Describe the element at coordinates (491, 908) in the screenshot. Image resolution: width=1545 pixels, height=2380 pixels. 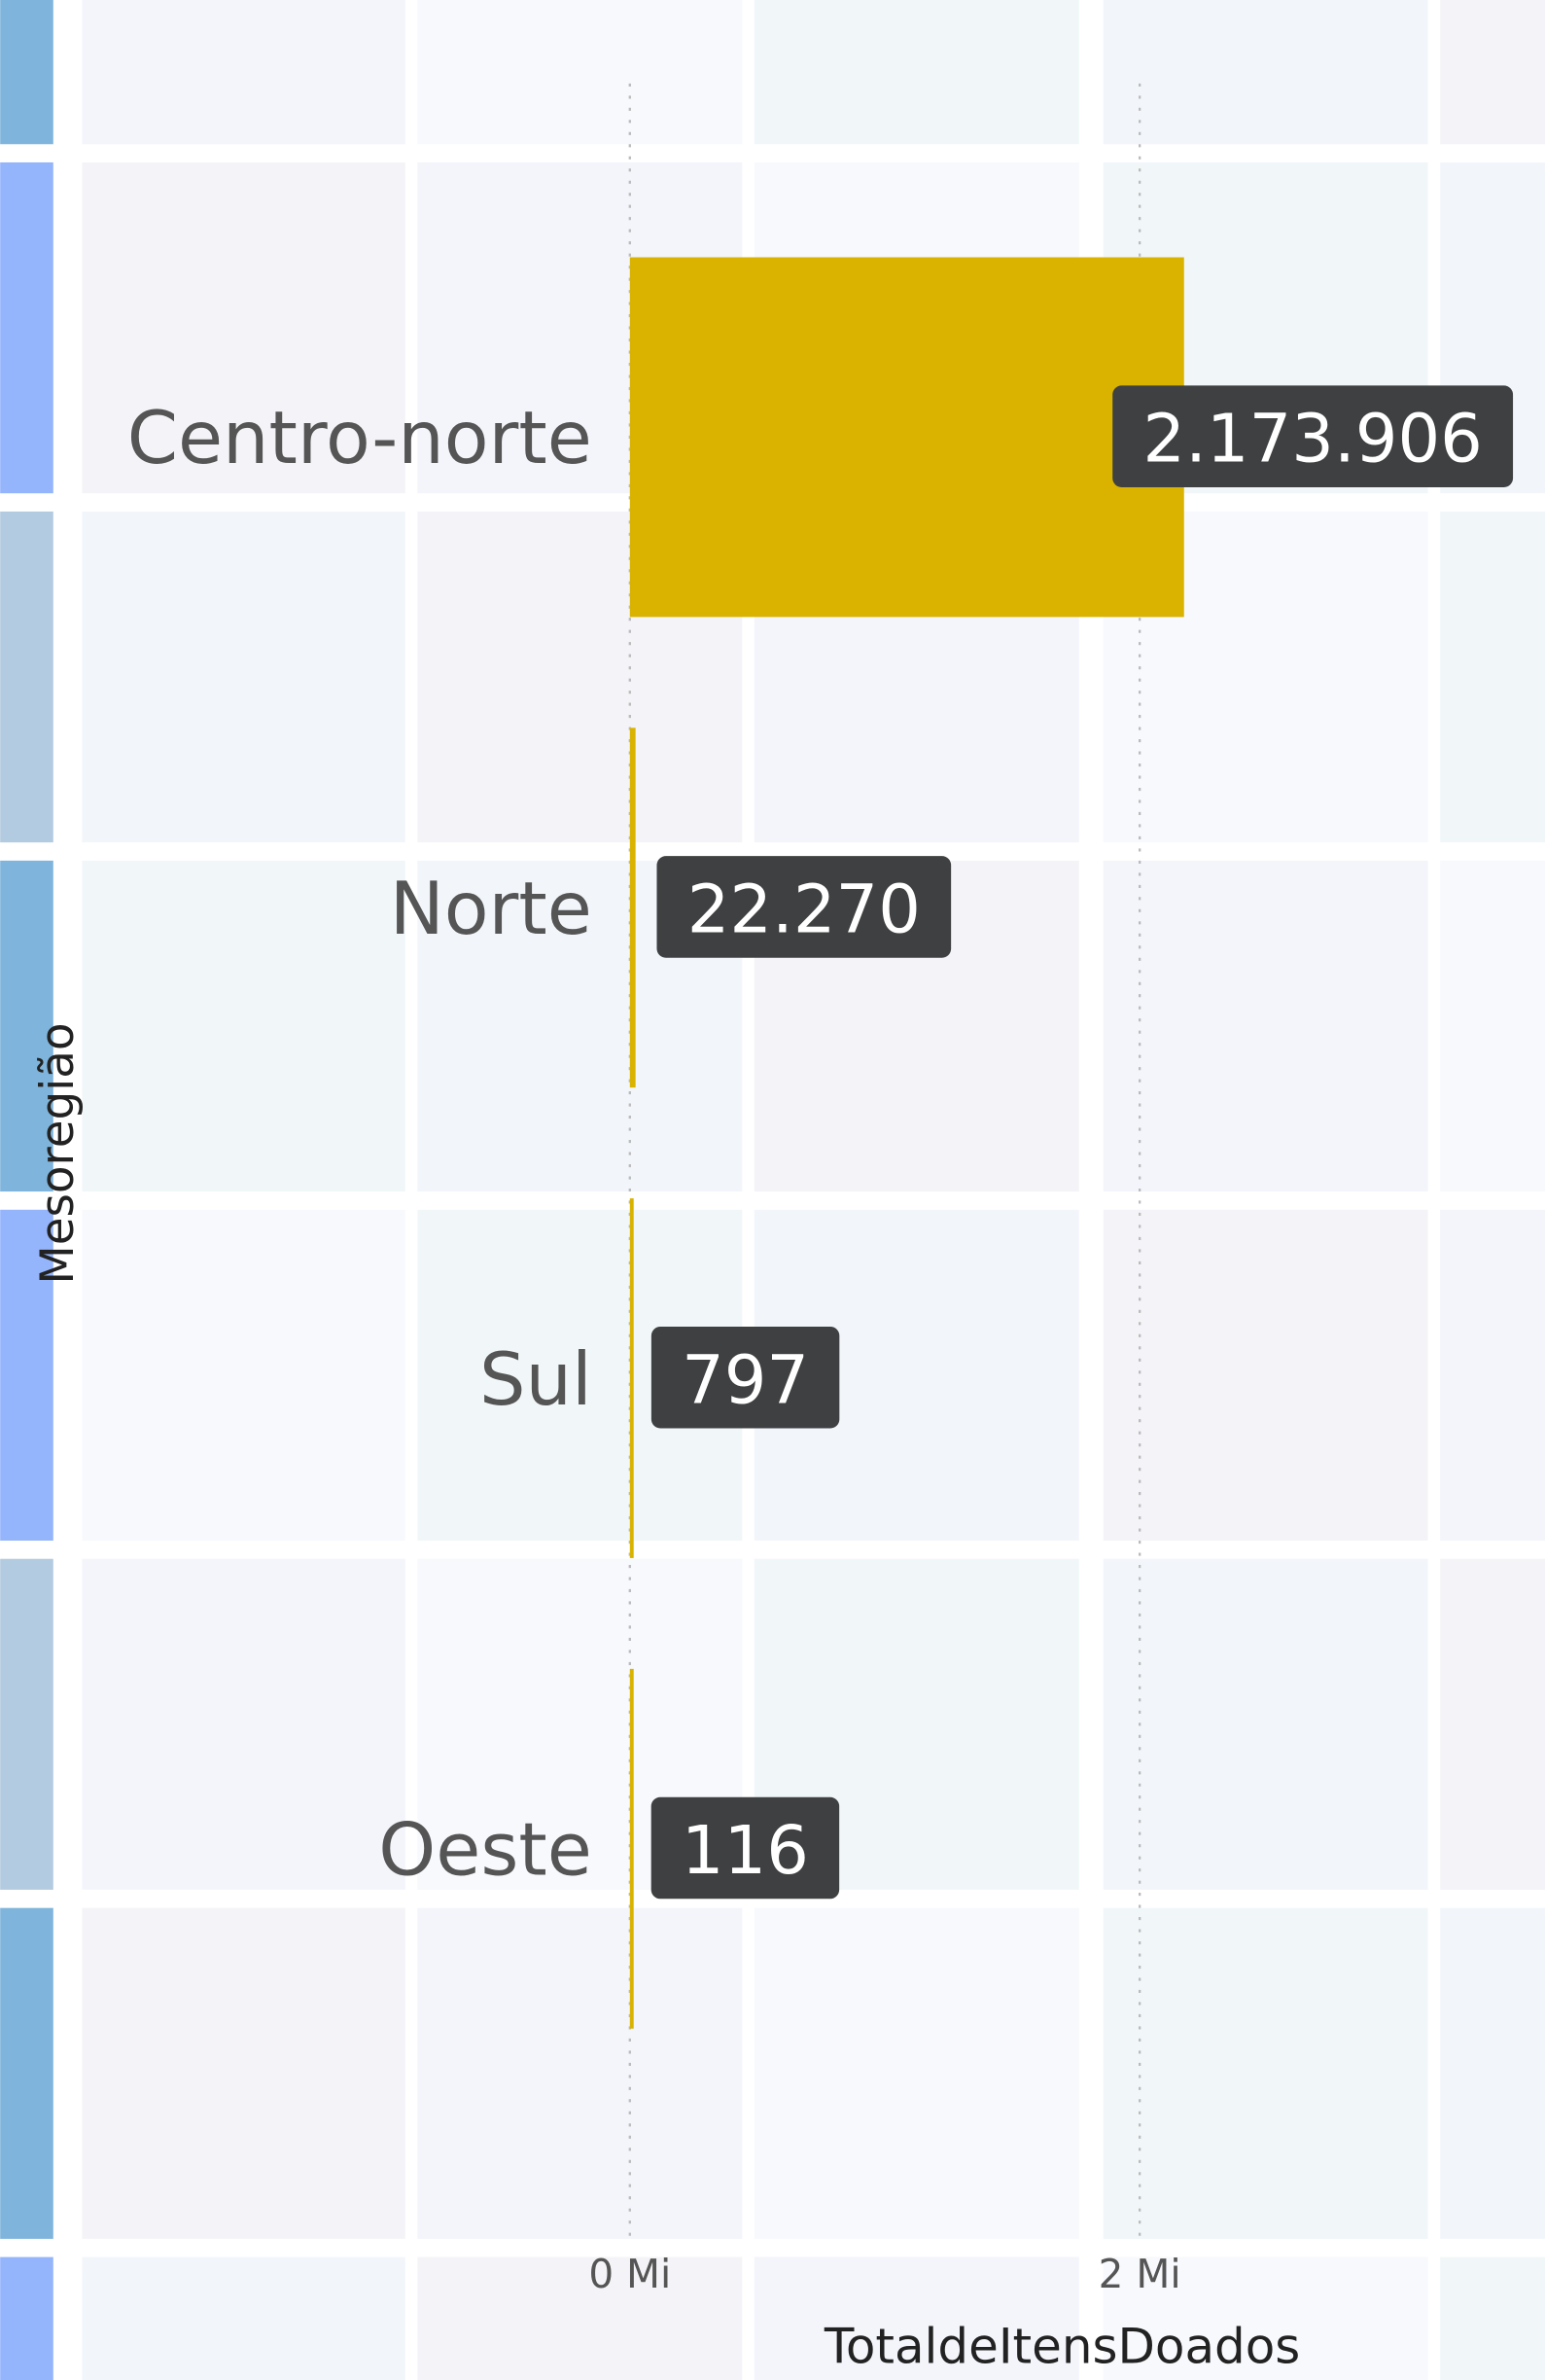
I see `y-tick-label: Norte` at that location.